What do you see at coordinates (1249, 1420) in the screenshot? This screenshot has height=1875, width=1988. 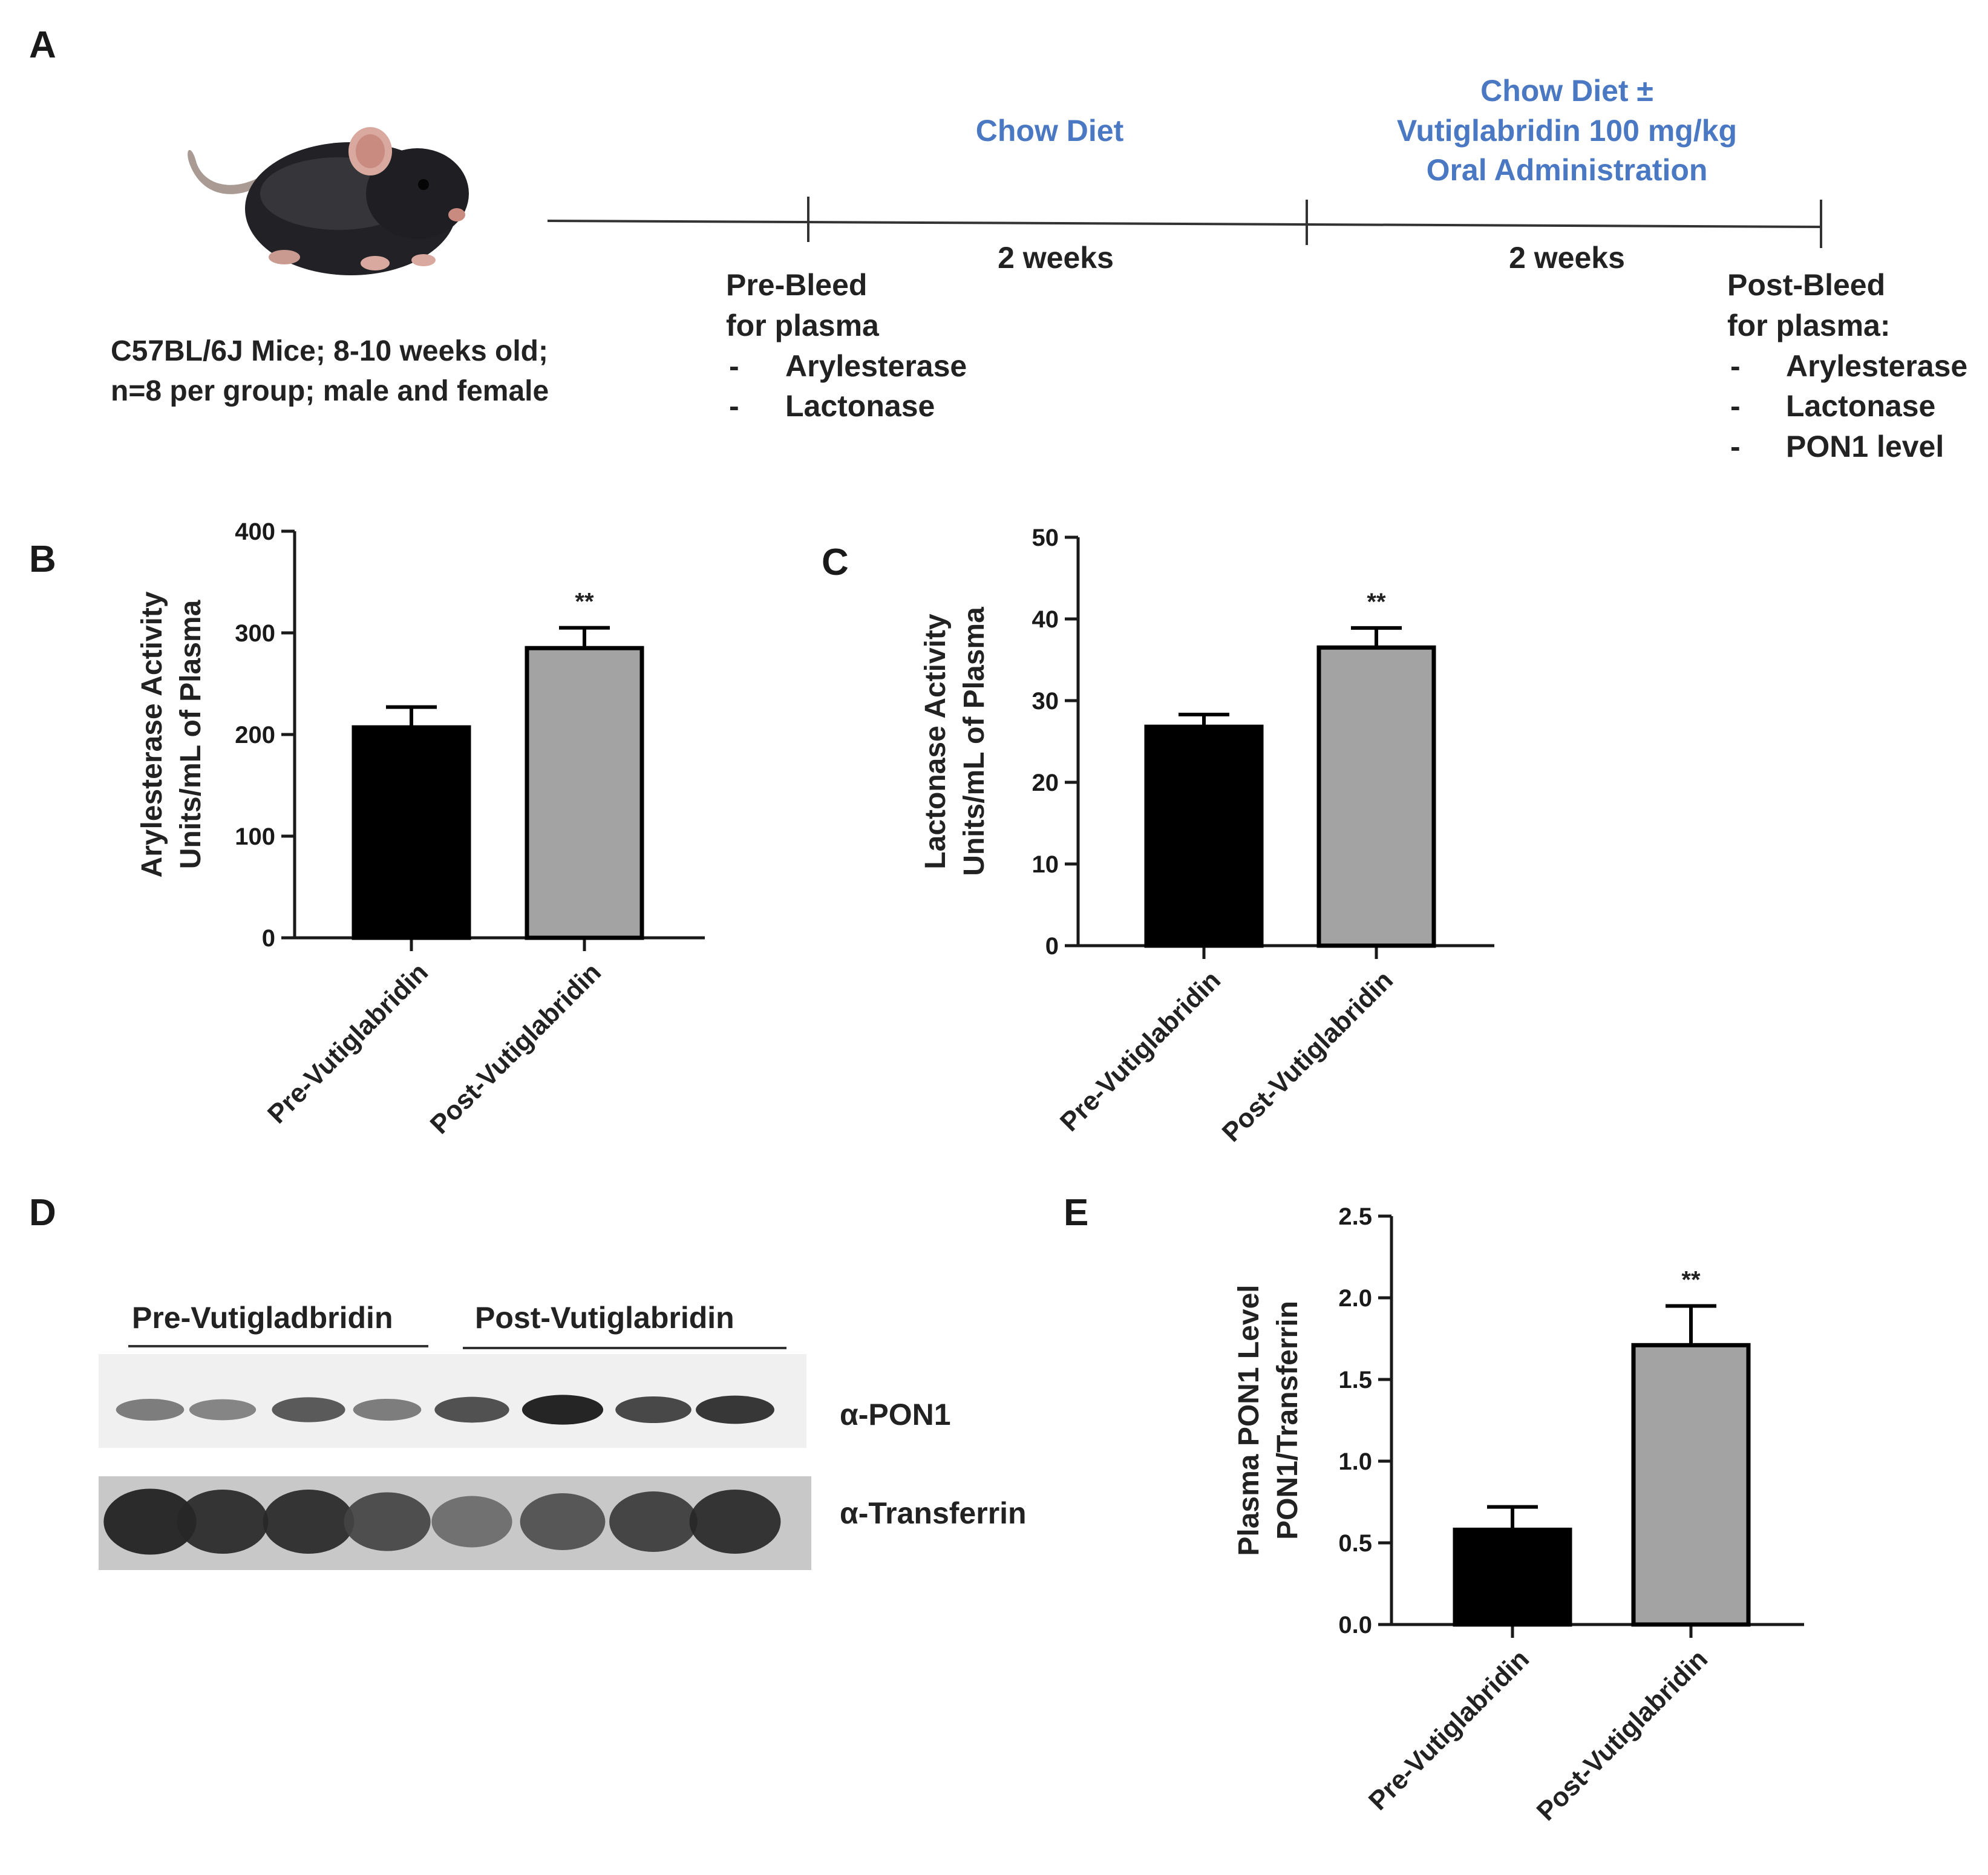 I see `y-axis-label: Plasma PON1 Level` at bounding box center [1249, 1420].